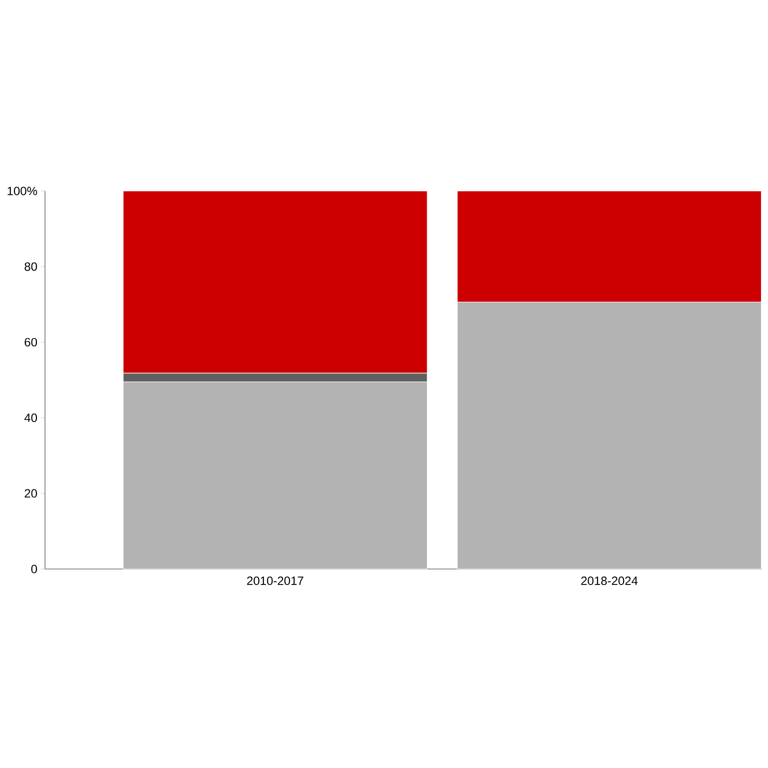  What do you see at coordinates (34, 569) in the screenshot?
I see `y-tick-label: 0` at bounding box center [34, 569].